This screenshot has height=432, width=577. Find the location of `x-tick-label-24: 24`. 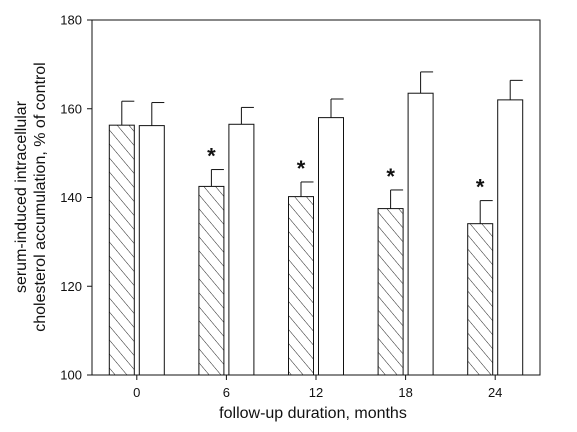

x-tick-label-24: 24 is located at coordinates (495, 392).